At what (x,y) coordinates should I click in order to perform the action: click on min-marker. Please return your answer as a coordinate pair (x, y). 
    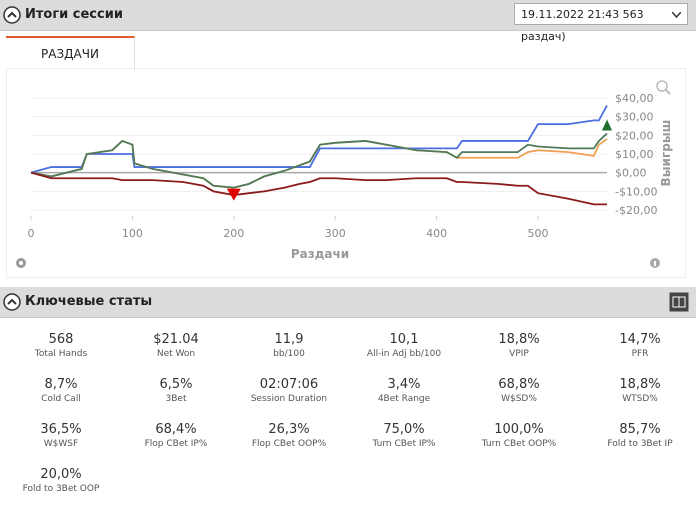
    Looking at the image, I should click on (233, 194).